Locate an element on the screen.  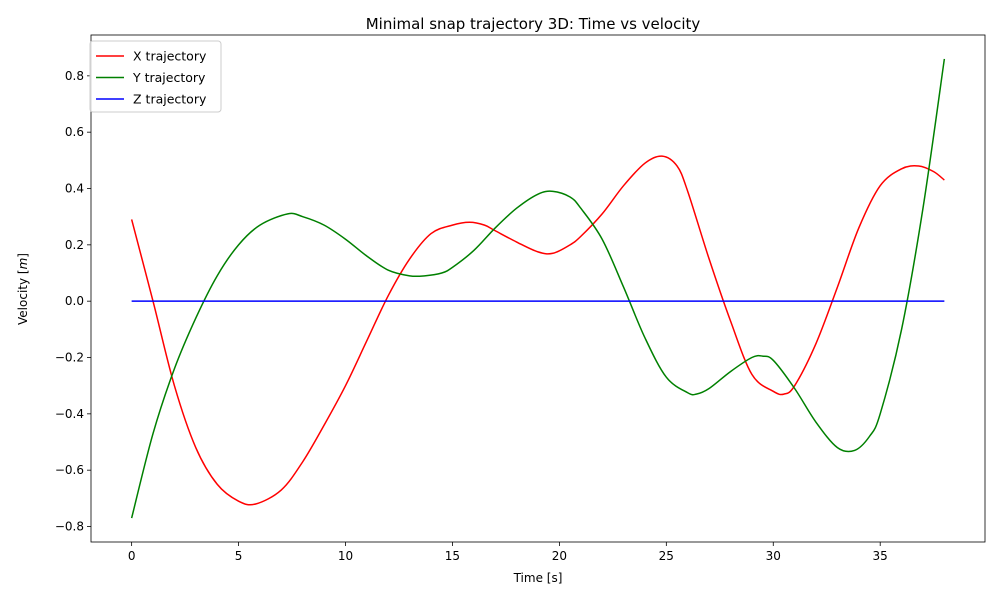
y-axis-label-text: Velocity [ is located at coordinates (23, 297).